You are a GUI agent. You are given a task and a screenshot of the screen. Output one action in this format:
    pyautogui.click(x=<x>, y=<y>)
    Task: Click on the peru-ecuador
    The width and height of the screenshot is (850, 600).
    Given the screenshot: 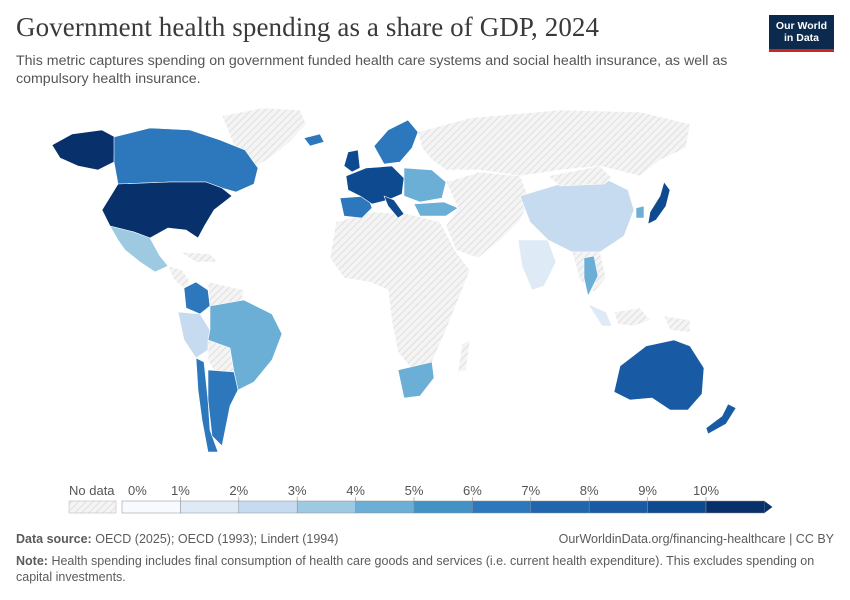 What is the action you would take?
    pyautogui.click(x=194, y=335)
    